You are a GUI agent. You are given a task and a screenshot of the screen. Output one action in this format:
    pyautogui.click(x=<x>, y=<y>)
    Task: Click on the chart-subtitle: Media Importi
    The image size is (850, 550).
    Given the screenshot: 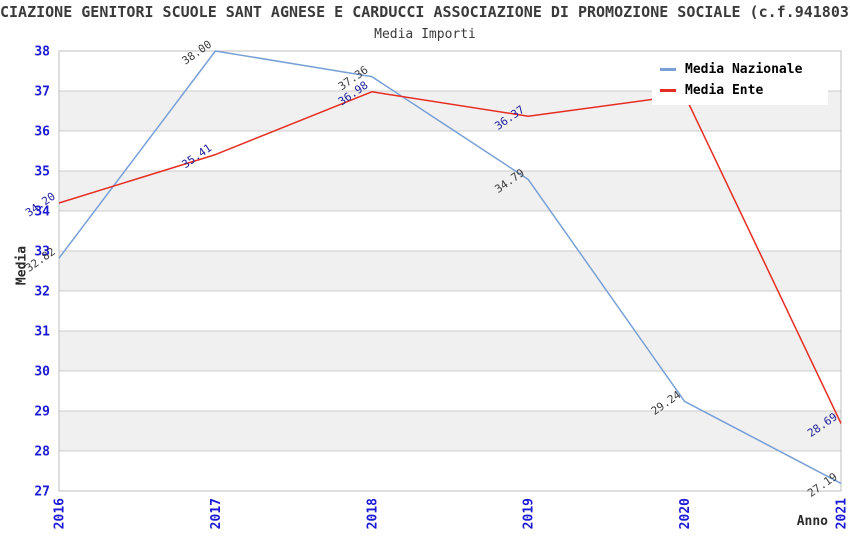 What is the action you would take?
    pyautogui.click(x=425, y=34)
    